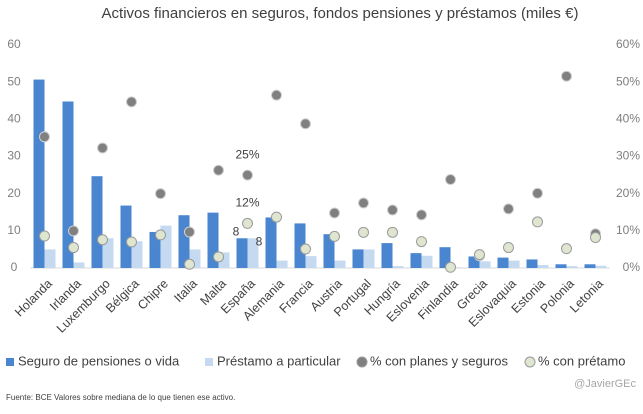  Describe the element at coordinates (33, 298) in the screenshot. I see `x-tick-label: Holanda` at that location.